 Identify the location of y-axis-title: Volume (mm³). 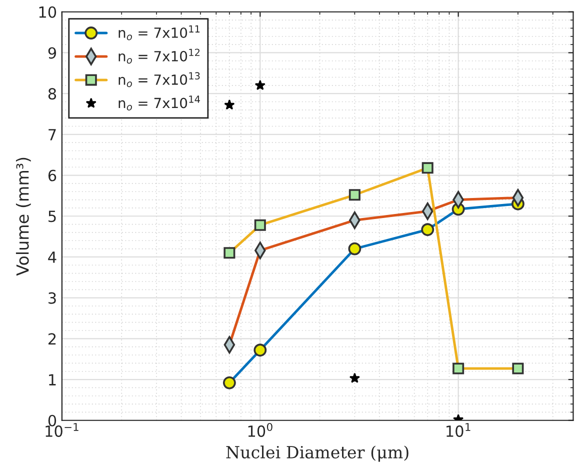
(23, 217).